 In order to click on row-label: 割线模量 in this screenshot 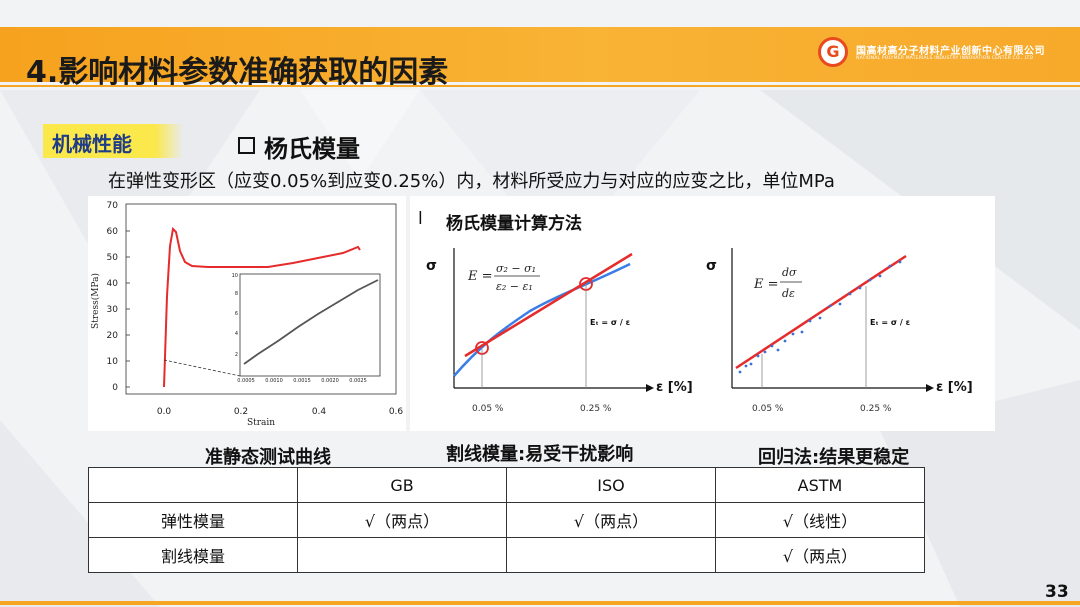, I will do `click(193, 555)`.